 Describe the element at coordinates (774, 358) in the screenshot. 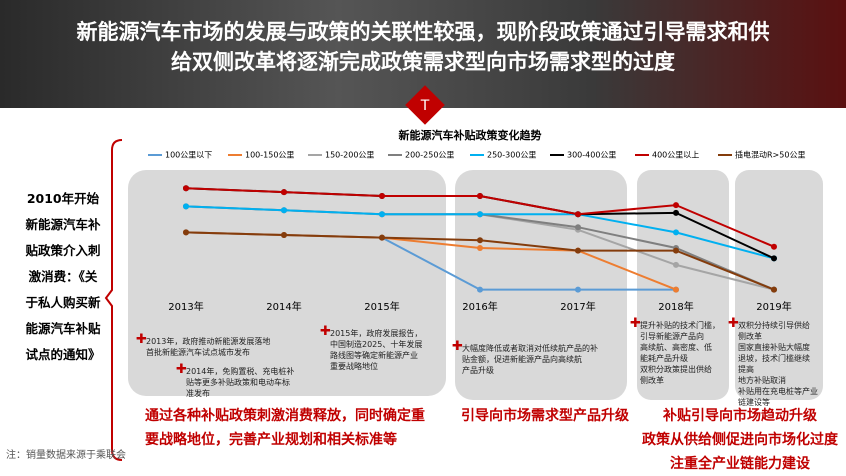

I see `note-line: 退坡，技术门槛继续` at that location.